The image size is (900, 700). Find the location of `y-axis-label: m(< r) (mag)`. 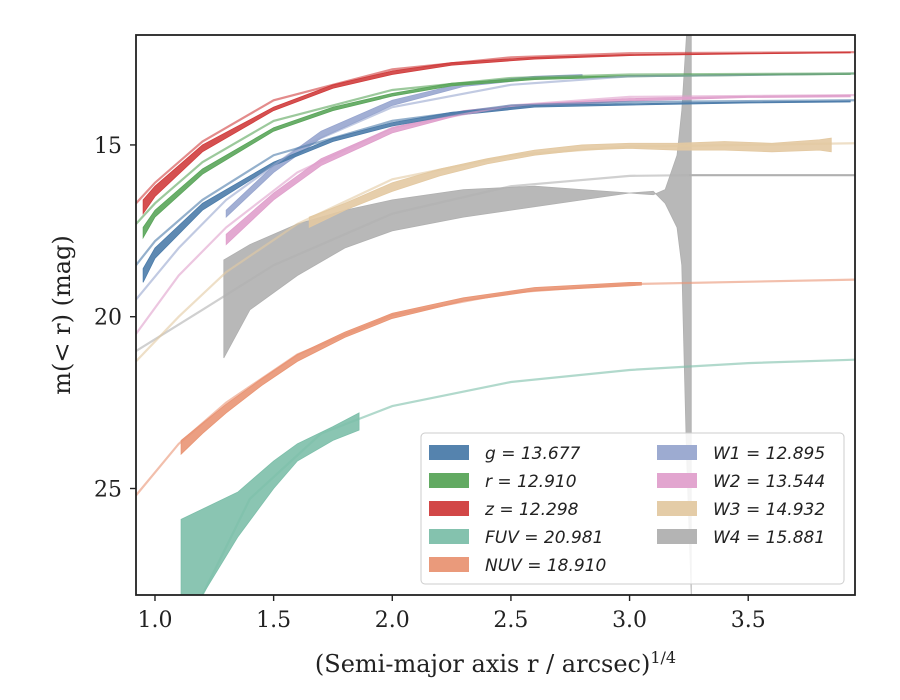

y-axis-label: m(< r) (mag) is located at coordinates (62, 314).